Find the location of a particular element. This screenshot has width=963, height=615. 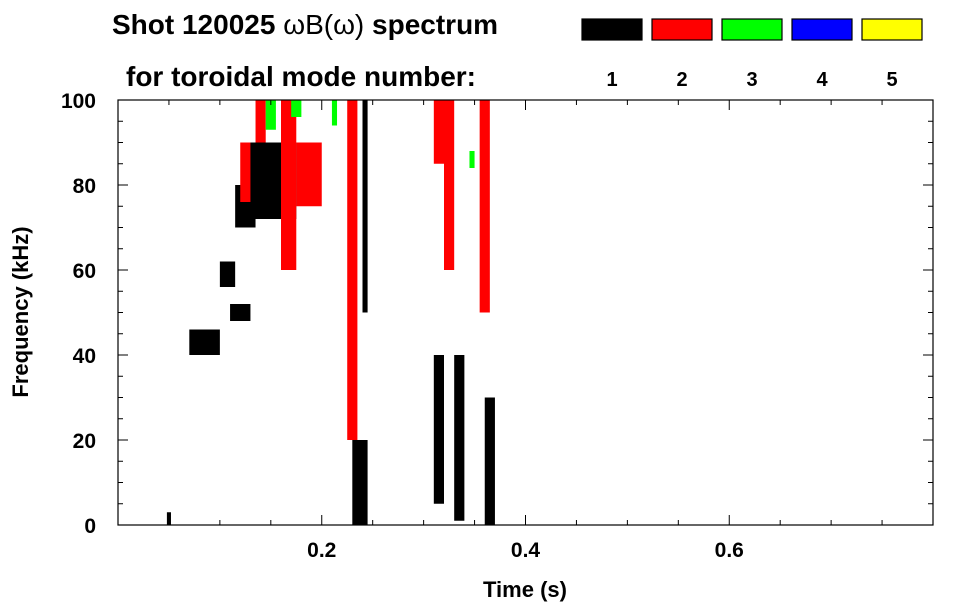

chart-title-line1: Shot 120025 ωB(ω) spectrum is located at coordinates (305, 24).